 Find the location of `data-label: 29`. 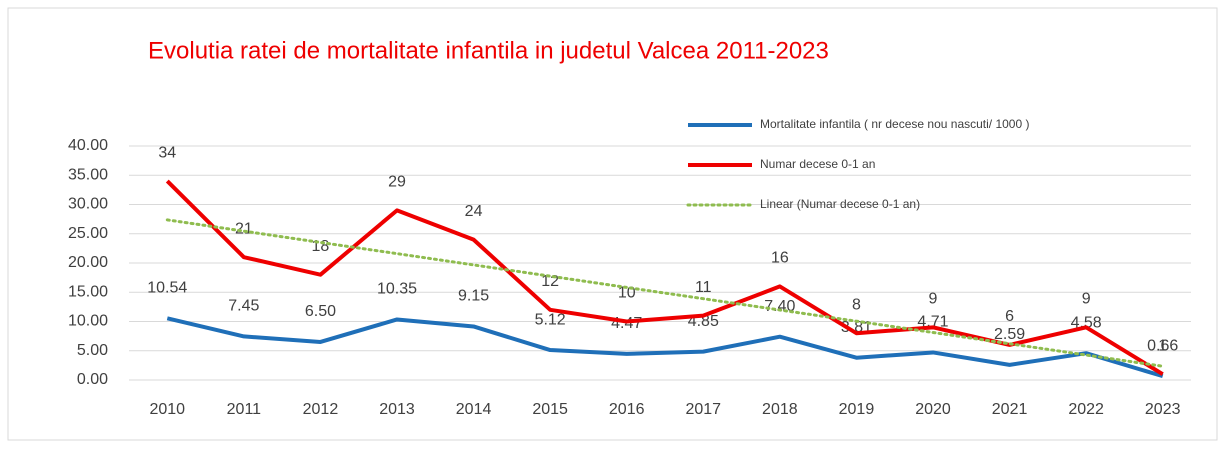

data-label: 29 is located at coordinates (397, 182).